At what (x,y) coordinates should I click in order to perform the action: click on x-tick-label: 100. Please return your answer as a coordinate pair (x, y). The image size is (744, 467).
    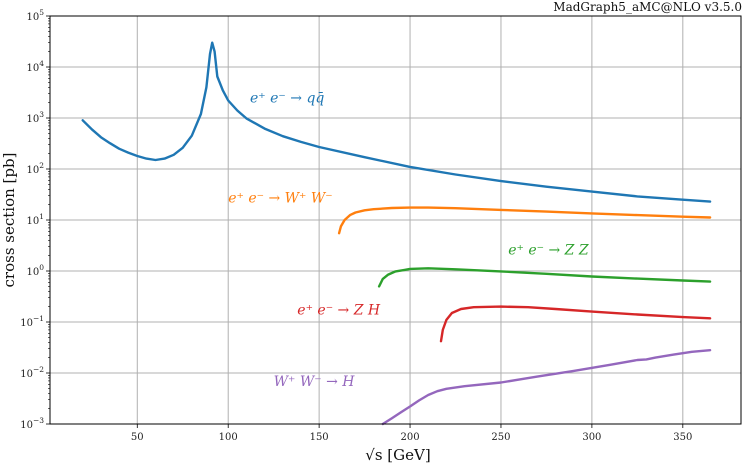
    Looking at the image, I should click on (228, 437).